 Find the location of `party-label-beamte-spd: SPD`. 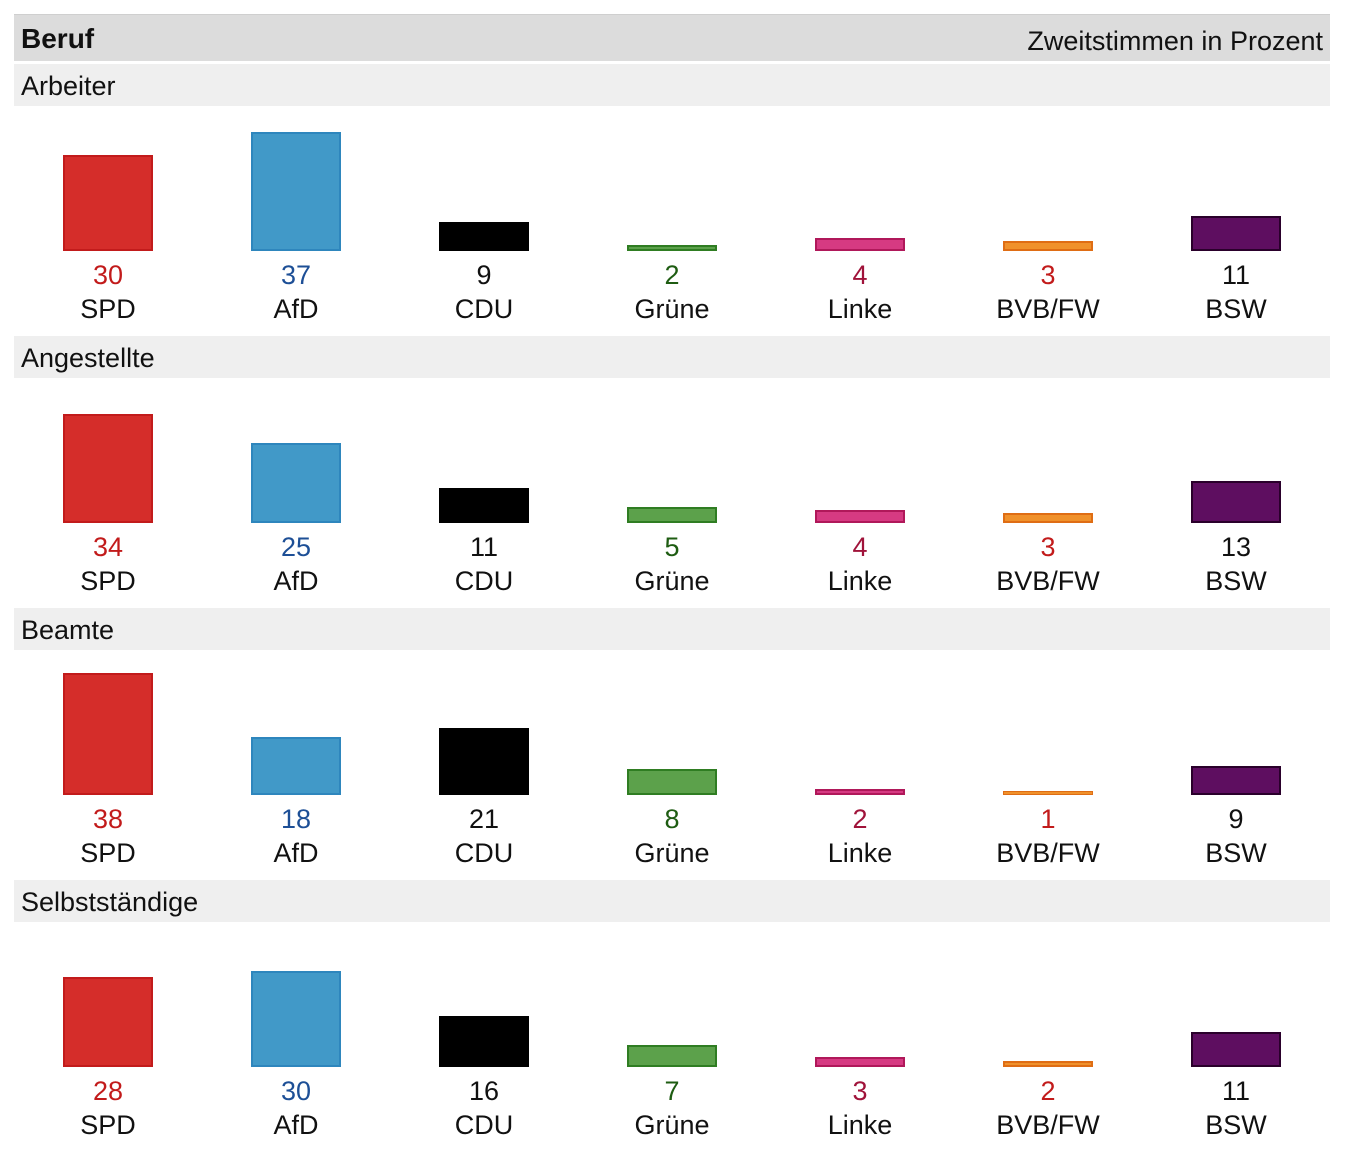

party-label-beamte-spd: SPD is located at coordinates (108, 853).